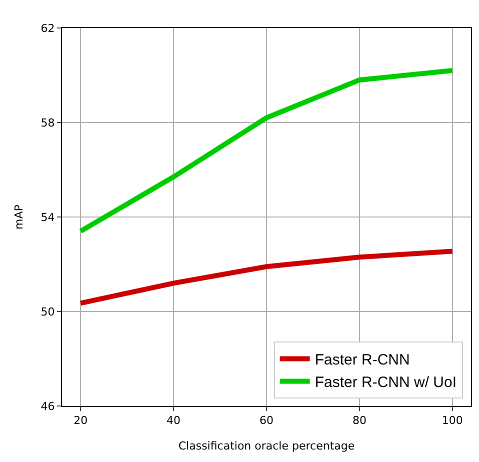  What do you see at coordinates (267, 421) in the screenshot?
I see `x-tick-label: 60` at bounding box center [267, 421].